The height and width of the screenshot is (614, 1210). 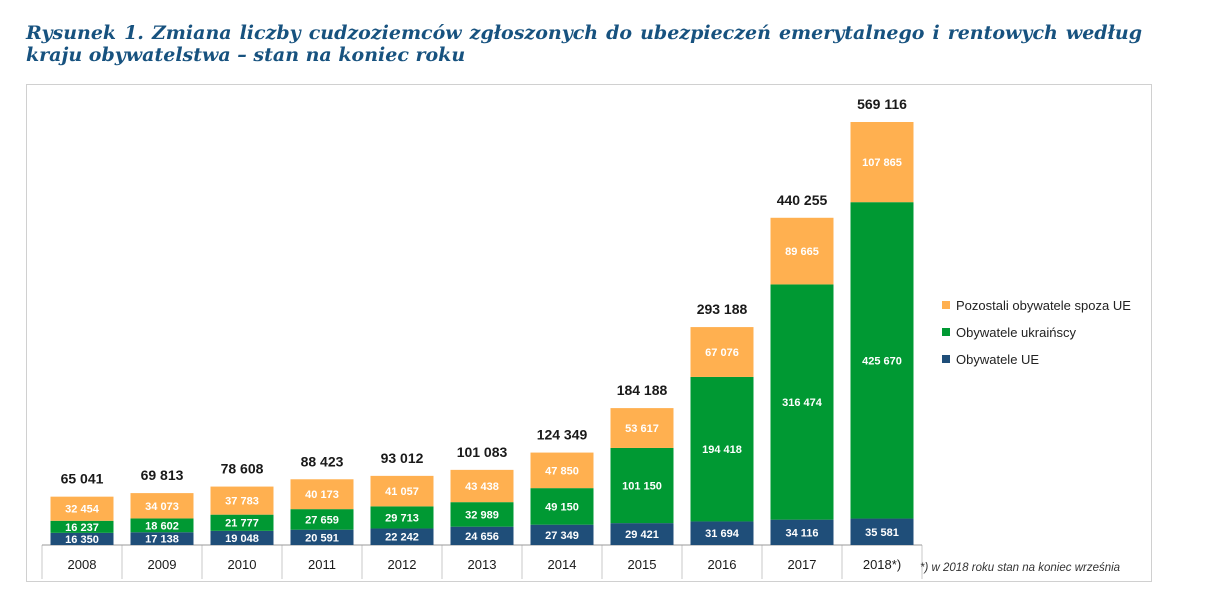 What do you see at coordinates (482, 452) in the screenshot?
I see `total-value-label: 101 083` at bounding box center [482, 452].